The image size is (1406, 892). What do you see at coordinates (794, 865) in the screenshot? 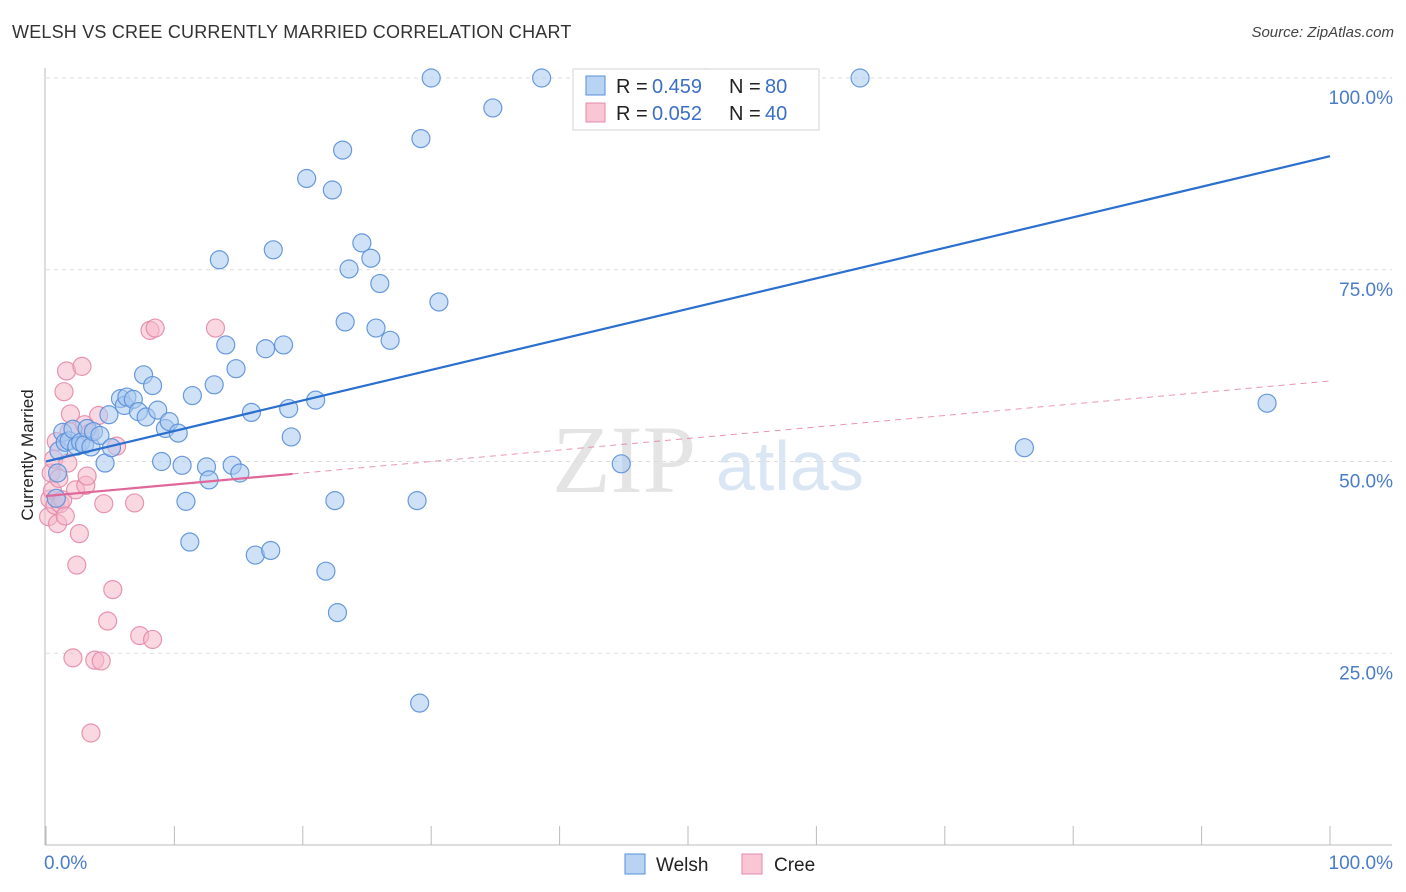
I see `cree-series-label: Cree` at bounding box center [794, 865].